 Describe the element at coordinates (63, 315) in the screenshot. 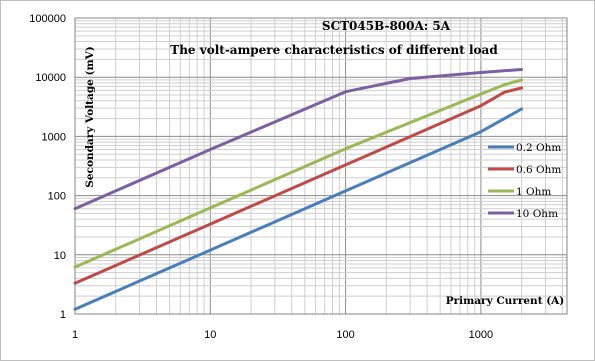

I see `y-tick-label: 1` at that location.